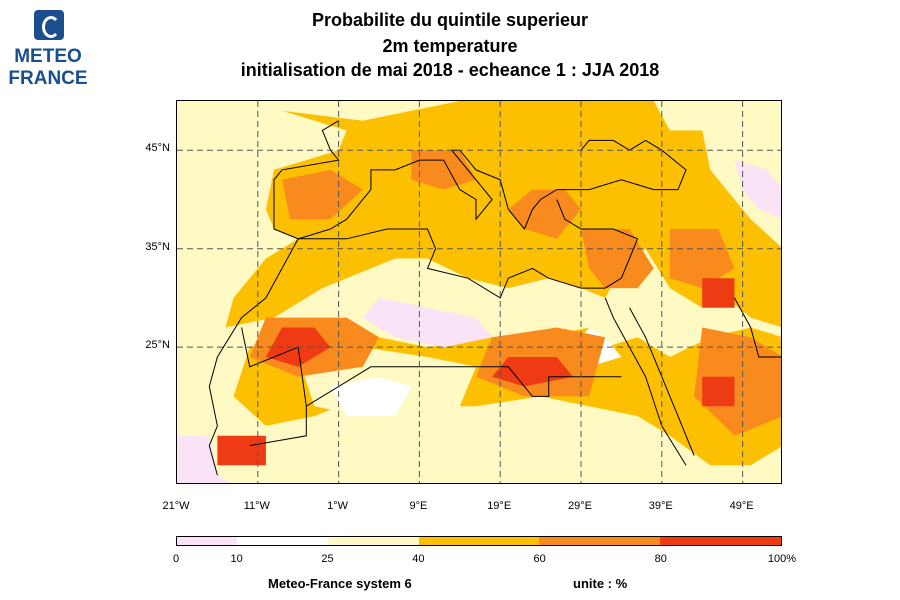 The width and height of the screenshot is (900, 600). What do you see at coordinates (236, 559) in the screenshot?
I see `colorbar-tick-label: 10` at bounding box center [236, 559].